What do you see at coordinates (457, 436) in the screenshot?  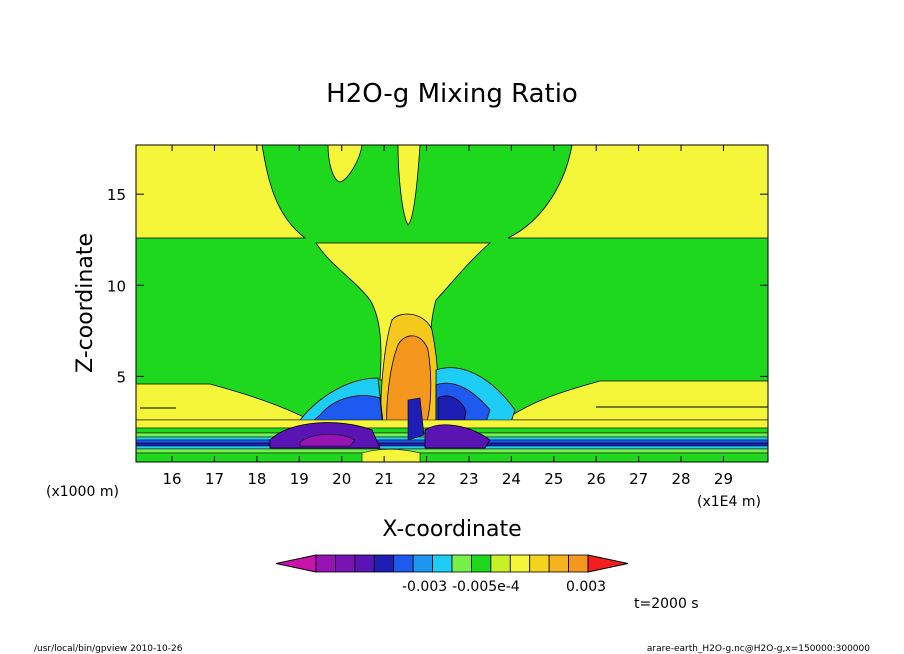 I see `contour-indigo-right` at bounding box center [457, 436].